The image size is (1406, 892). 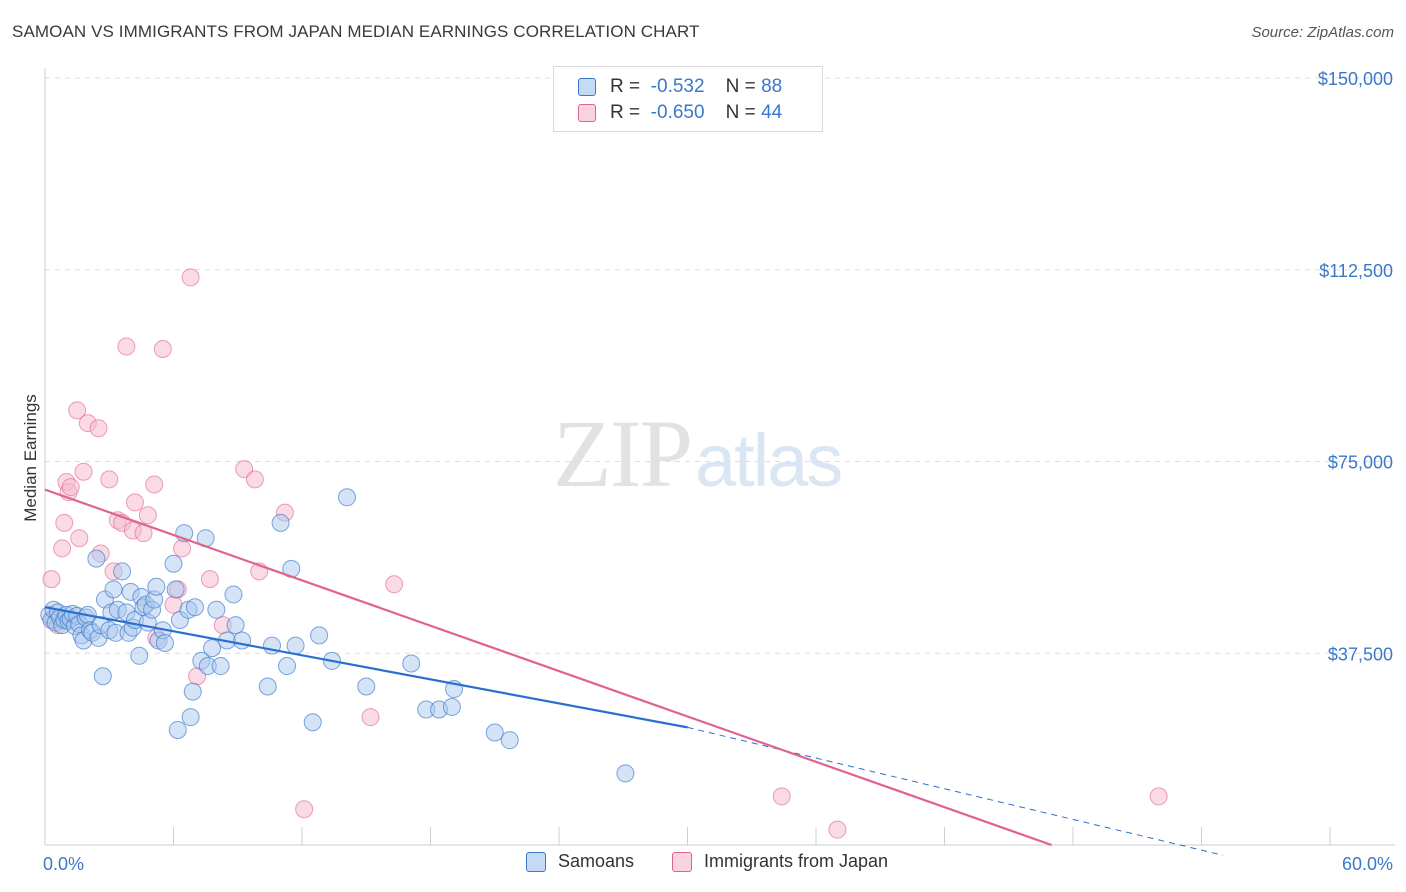 I want to click on legend: R = -0.532 N = 88 R = -0.650 N = 44, so click(x=688, y=99).